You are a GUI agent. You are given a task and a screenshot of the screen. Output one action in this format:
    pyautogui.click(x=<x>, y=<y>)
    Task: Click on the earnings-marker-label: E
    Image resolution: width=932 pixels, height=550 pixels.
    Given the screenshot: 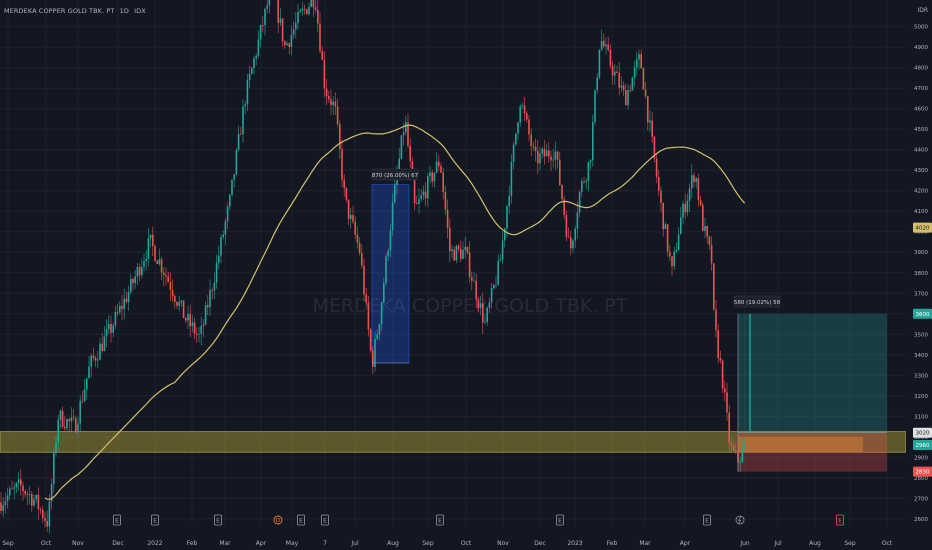 What is the action you would take?
    pyautogui.click(x=155, y=521)
    